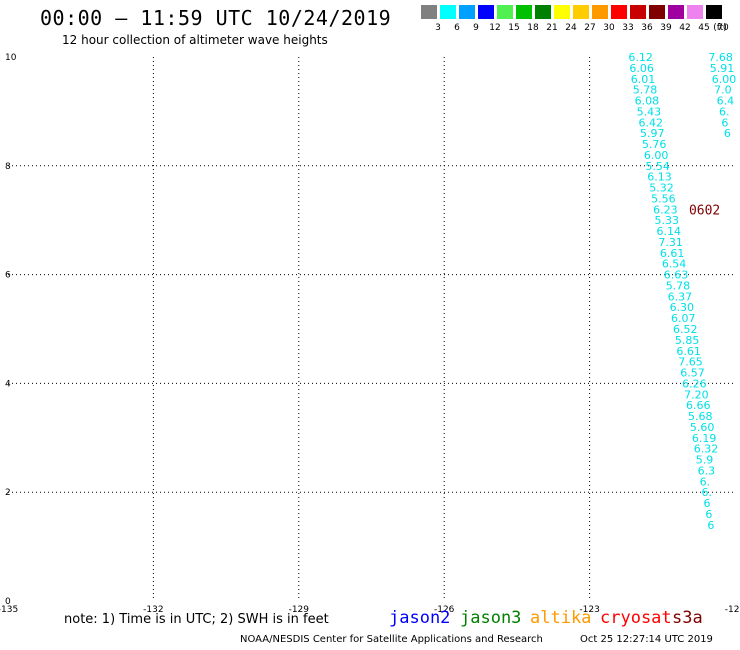 This screenshot has height=650, width=740. What do you see at coordinates (687, 340) in the screenshot?
I see `data-point-label: 5.85` at bounding box center [687, 340].